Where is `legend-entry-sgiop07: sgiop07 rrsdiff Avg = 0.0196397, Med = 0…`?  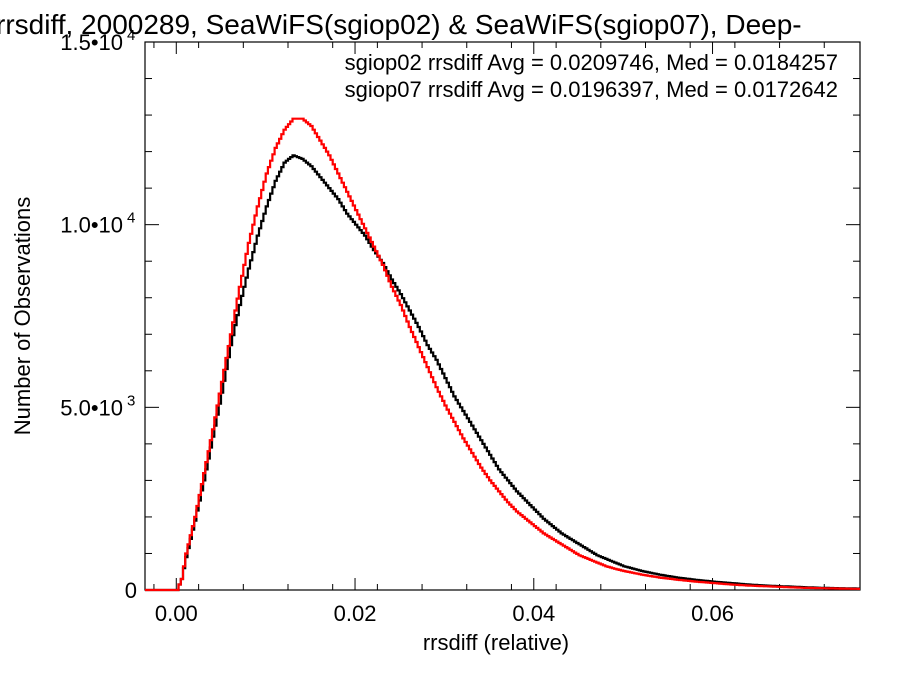
legend-entry-sgiop07: sgiop07 rrsdiff Avg = 0.0196397, Med = 0… is located at coordinates (591, 89).